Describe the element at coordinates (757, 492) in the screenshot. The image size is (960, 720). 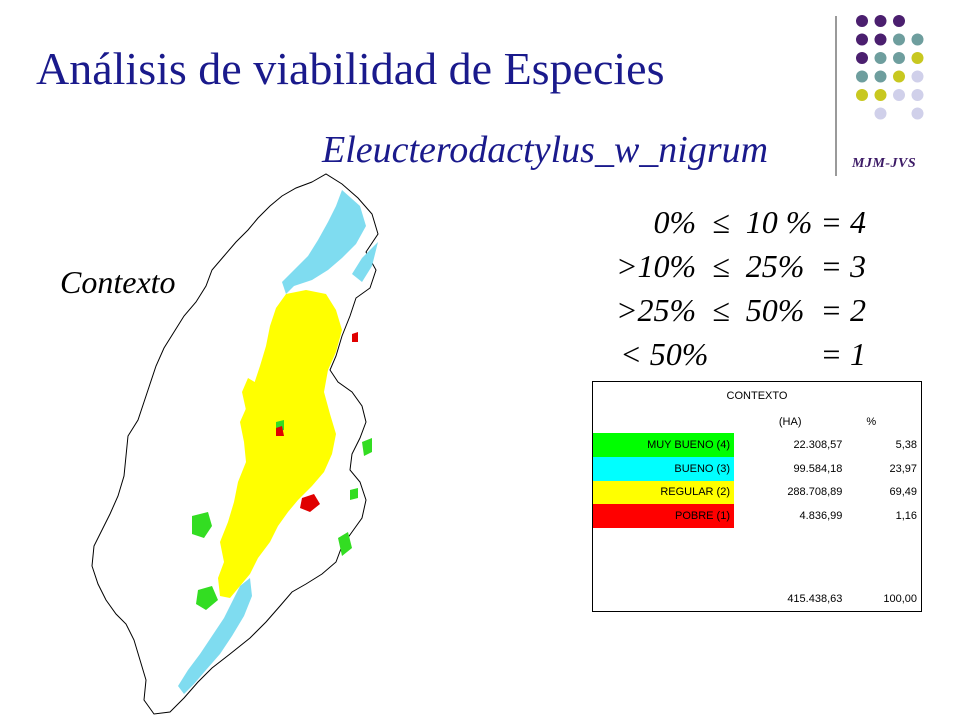
I see `table-row: REGULAR (2) 288.708,89 69,49` at that location.